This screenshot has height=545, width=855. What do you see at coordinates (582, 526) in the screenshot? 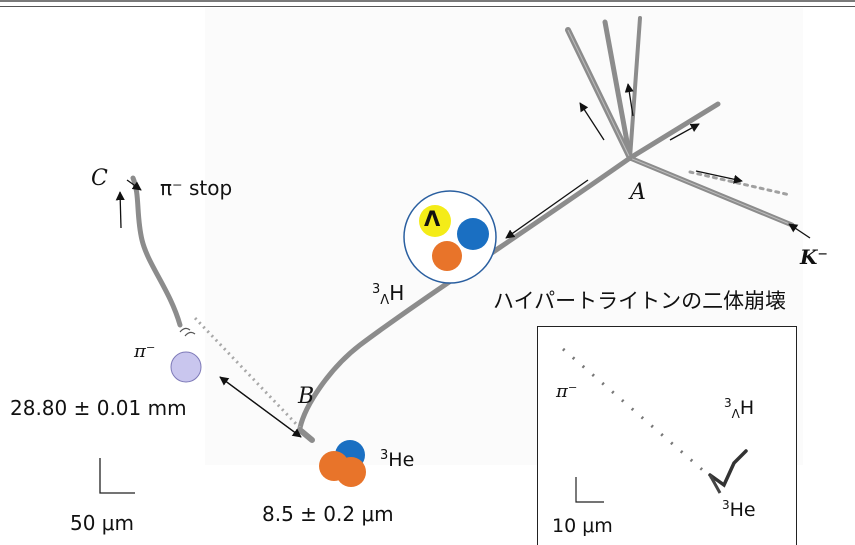
I see `inset-scale-label: 10 μm` at bounding box center [582, 526].